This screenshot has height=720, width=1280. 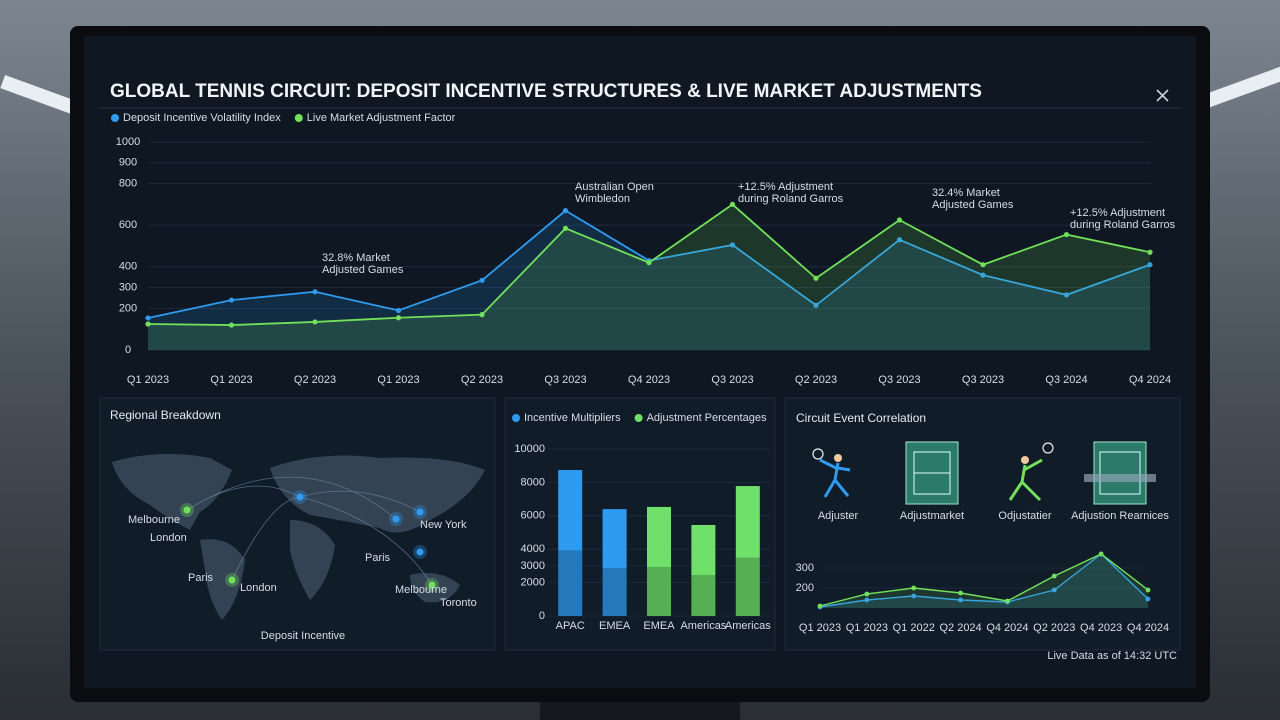 I want to click on annotation: 32.8% Market, so click(x=356, y=258).